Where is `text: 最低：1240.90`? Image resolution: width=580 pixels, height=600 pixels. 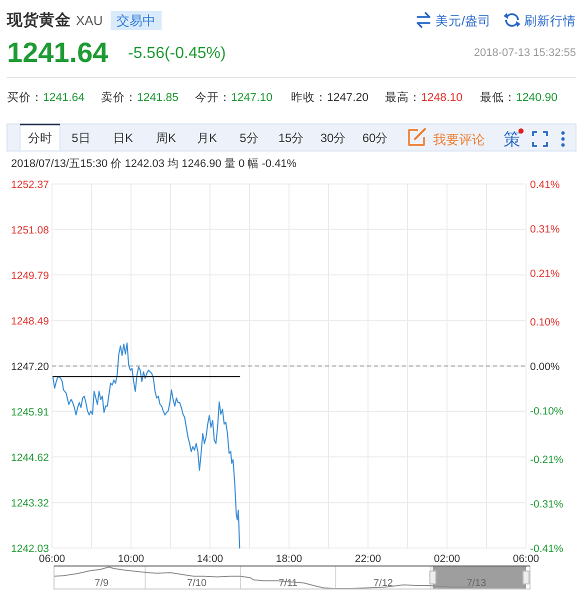 text: 最低：1240.90 is located at coordinates (519, 97).